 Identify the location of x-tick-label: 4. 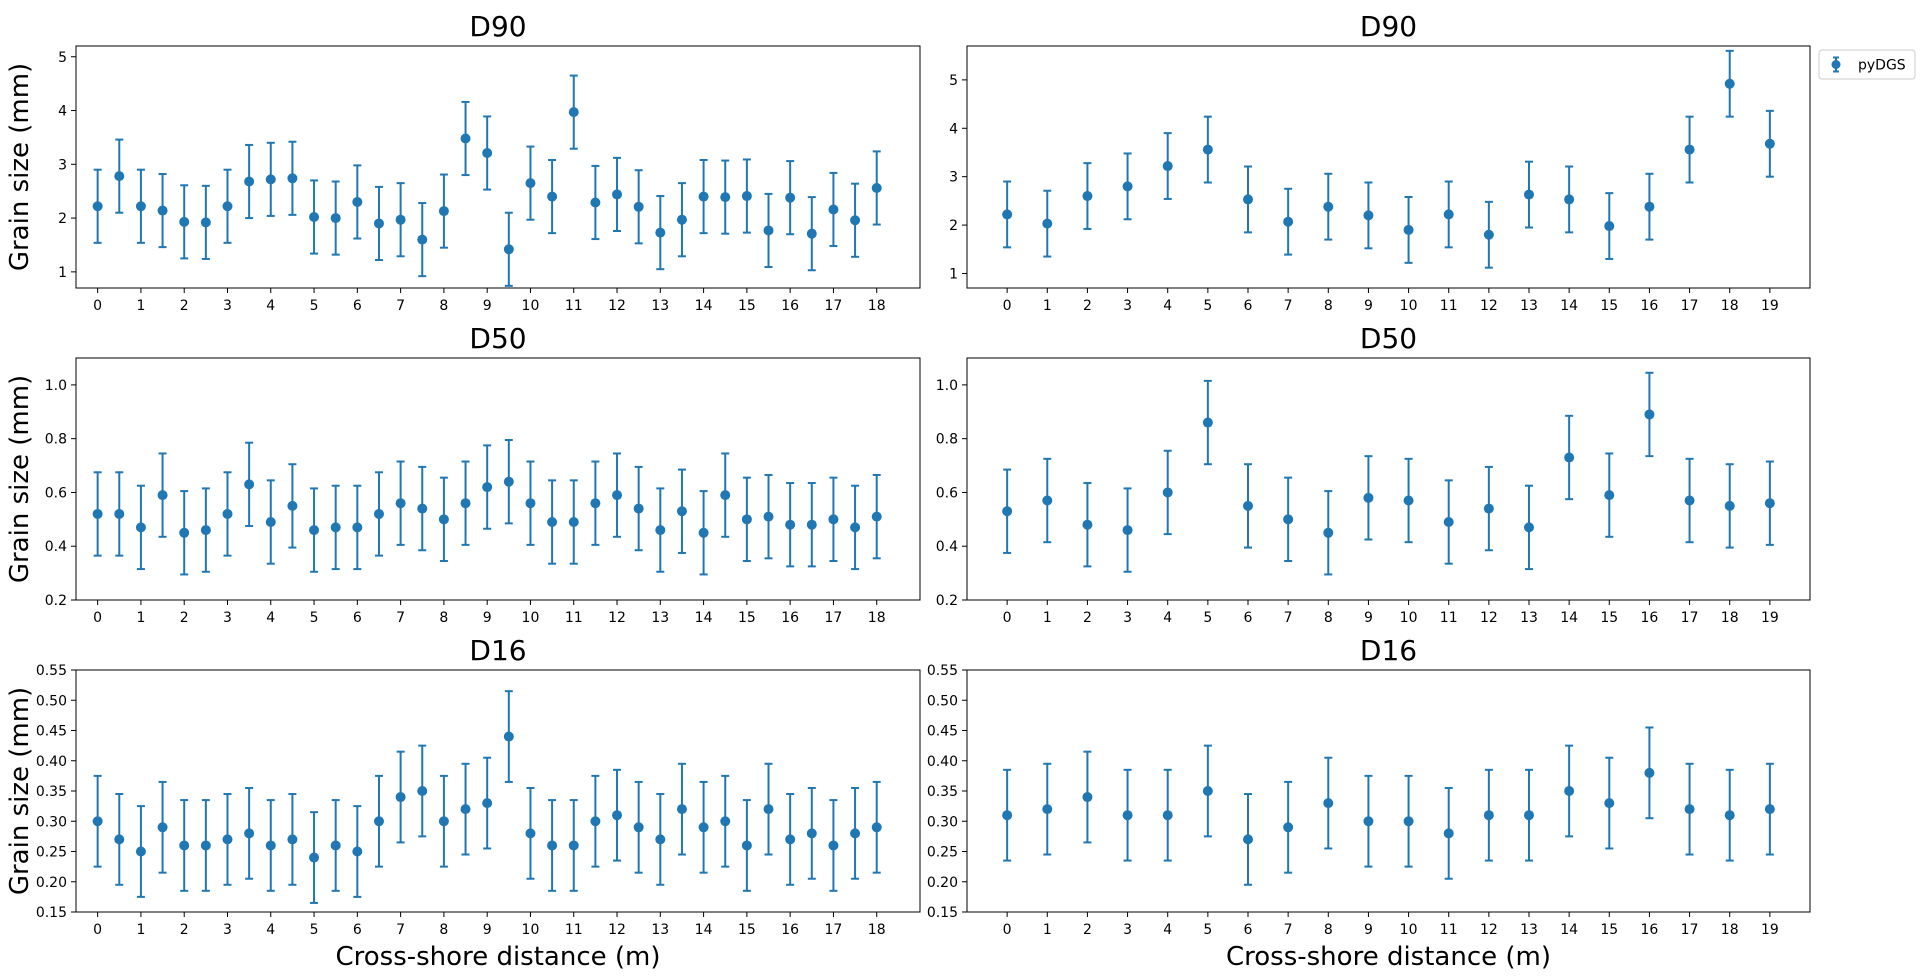
(1167, 618).